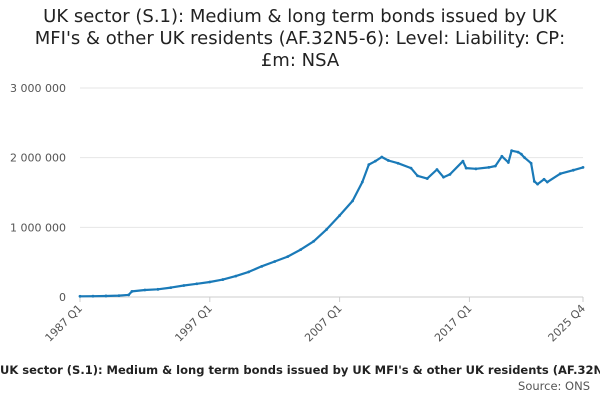 This screenshot has width=600, height=400. I want to click on x-axis-ticks: 1987 Q1 1997 Q1 2007 Q1 2017 Q1 2025 Q4, so click(316, 321).